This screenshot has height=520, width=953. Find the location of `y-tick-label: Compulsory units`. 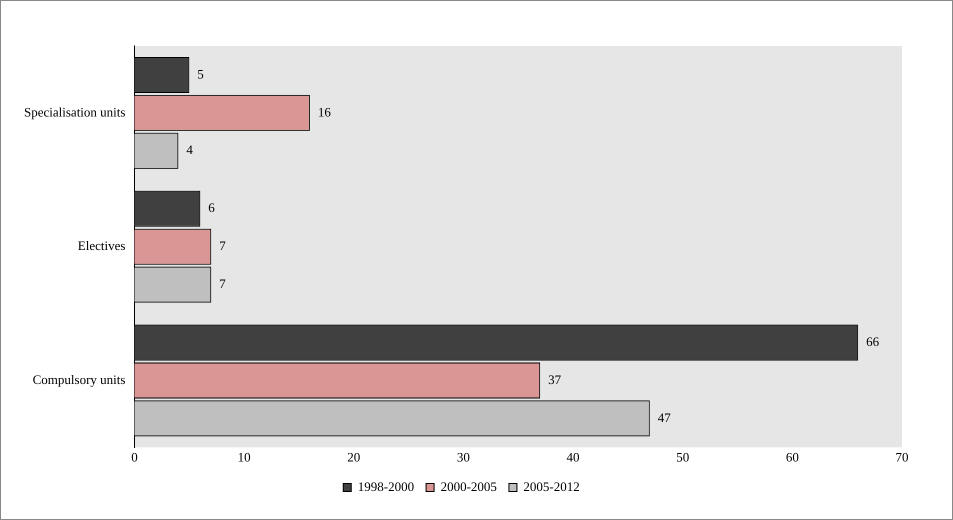

y-tick-label: Compulsory units is located at coordinates (79, 379).